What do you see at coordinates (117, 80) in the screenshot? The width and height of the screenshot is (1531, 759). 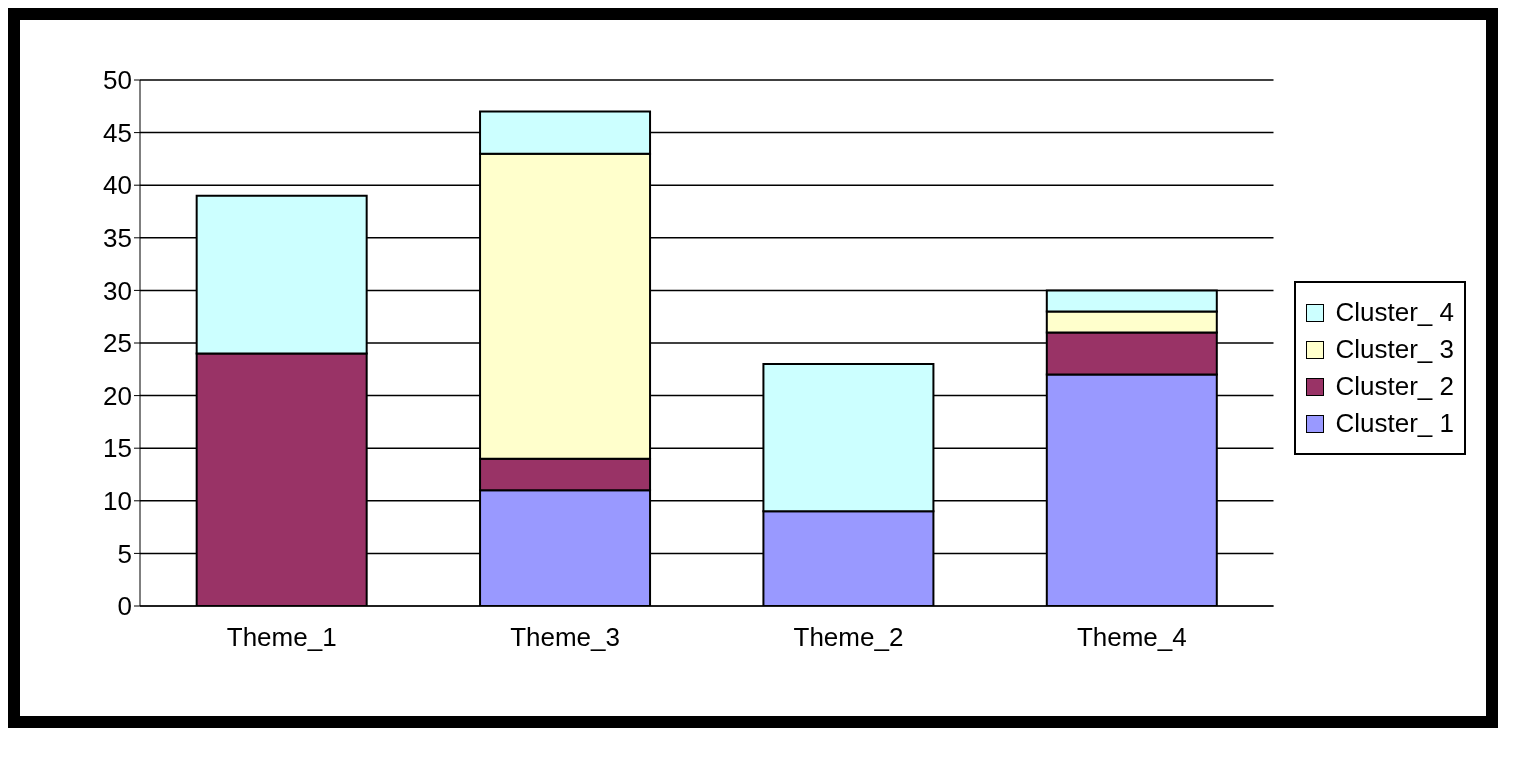 I see `y-tick-label: 50` at bounding box center [117, 80].